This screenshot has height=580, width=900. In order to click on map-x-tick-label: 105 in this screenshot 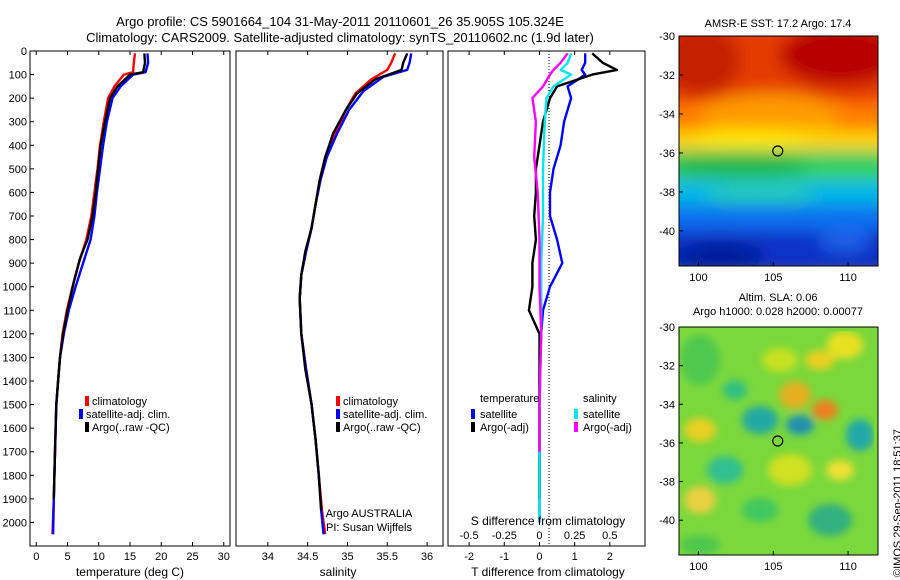, I will do `click(773, 278)`.